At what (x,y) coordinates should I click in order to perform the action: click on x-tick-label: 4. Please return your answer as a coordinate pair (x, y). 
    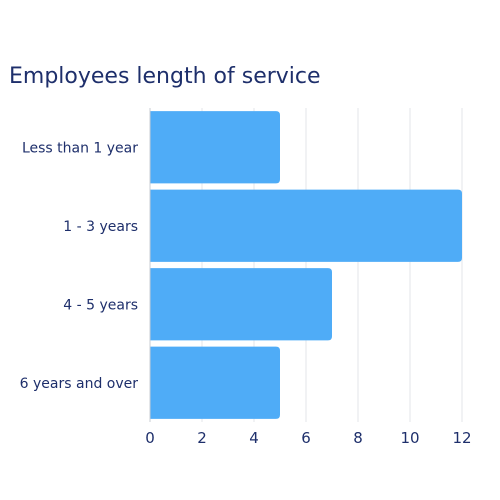
    Looking at the image, I should click on (254, 438).